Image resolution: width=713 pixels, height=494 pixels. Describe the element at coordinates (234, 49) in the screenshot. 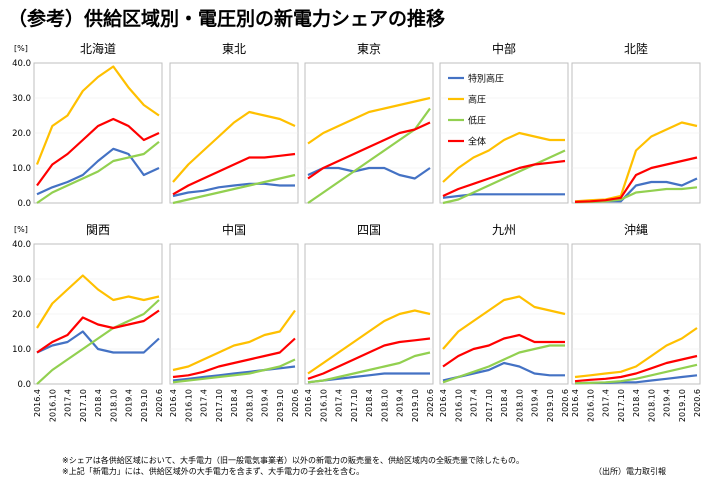

I see `panel-title: 東北` at that location.